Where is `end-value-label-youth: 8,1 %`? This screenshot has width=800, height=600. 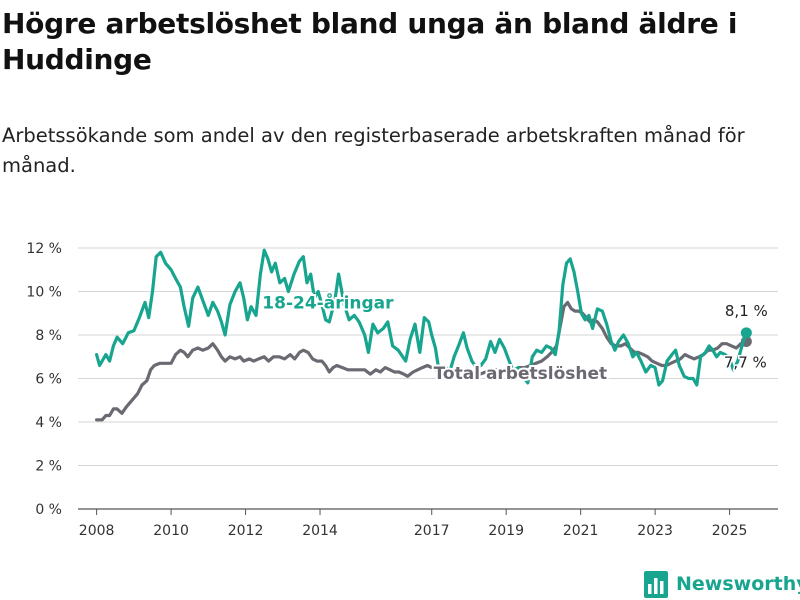 end-value-label-youth: 8,1 % is located at coordinates (746, 311).